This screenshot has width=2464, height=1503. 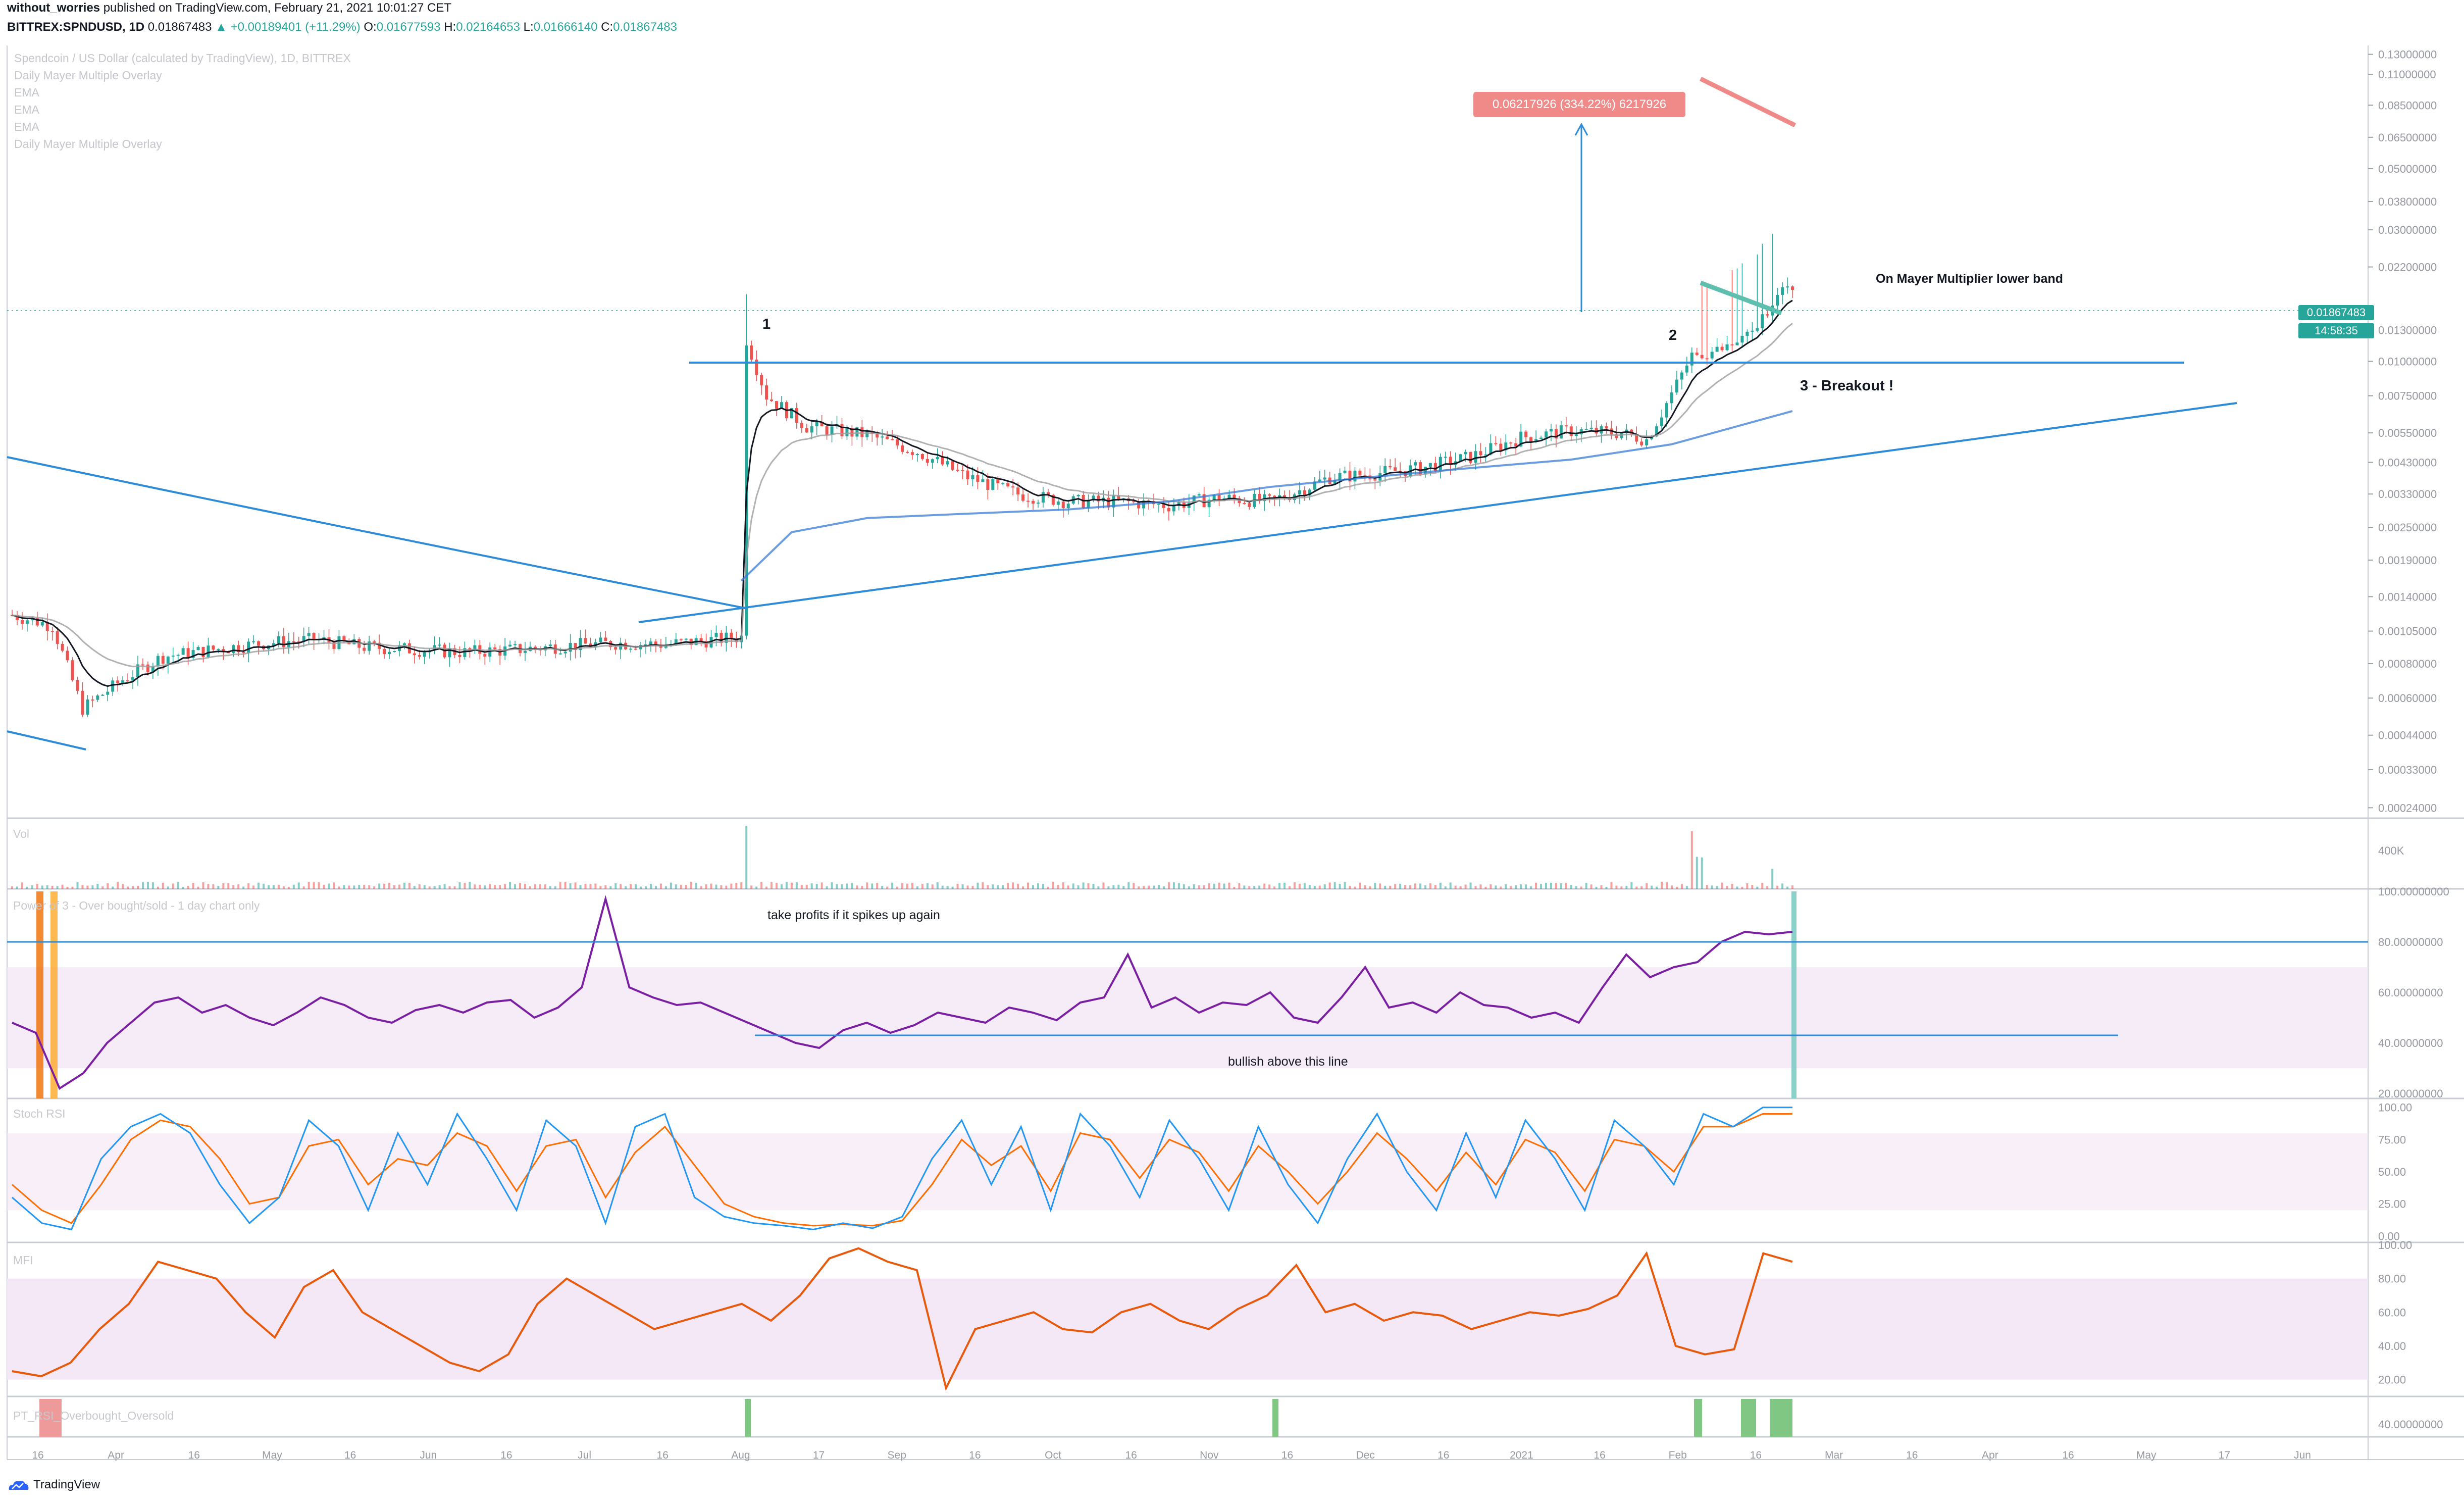 I want to click on pt-overbought-mark, so click(x=1781, y=1418).